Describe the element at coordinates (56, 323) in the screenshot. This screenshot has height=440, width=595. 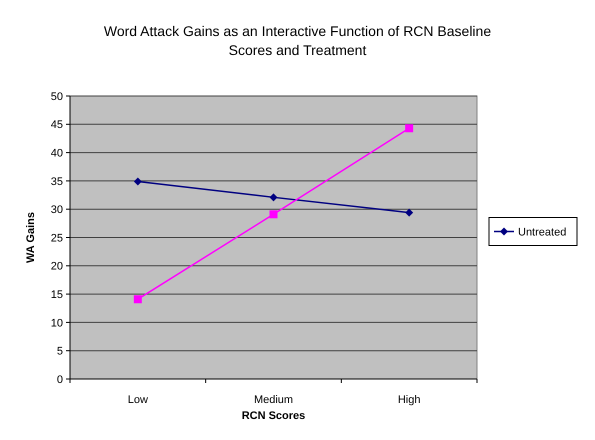
I see `y-tick-label: 10` at that location.